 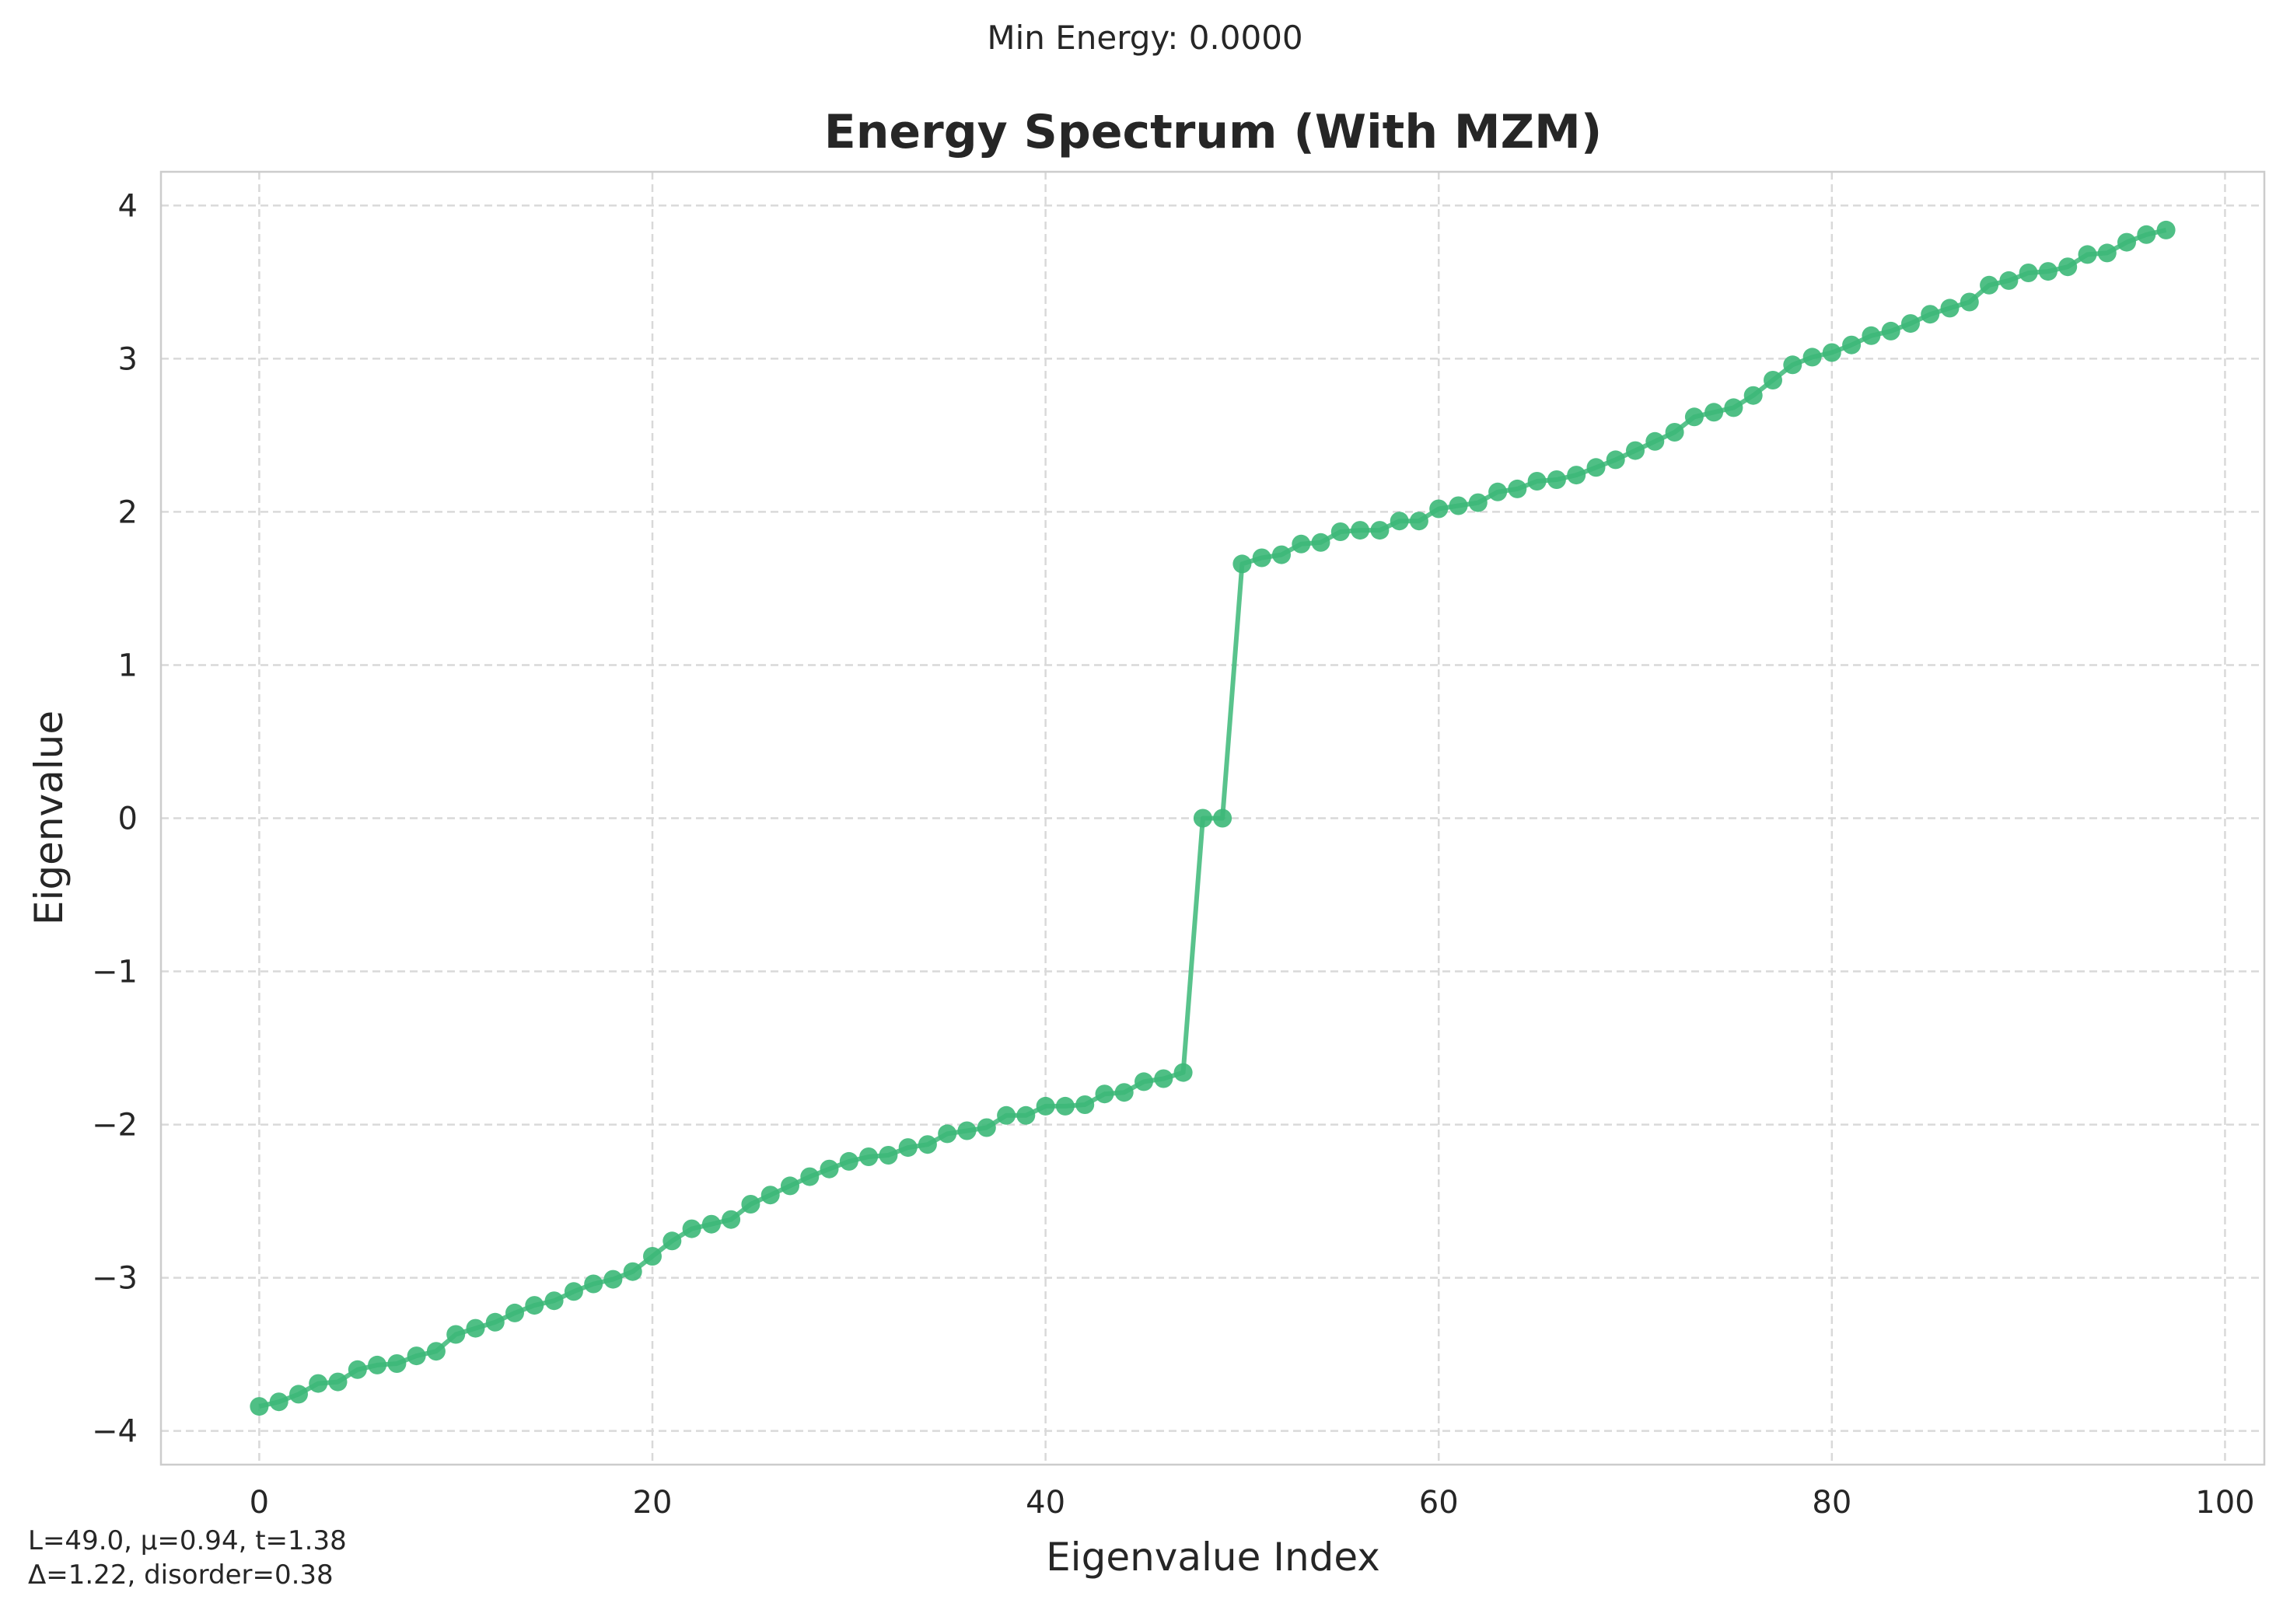 I want to click on x-tick-label: 100, so click(x=2224, y=1503).